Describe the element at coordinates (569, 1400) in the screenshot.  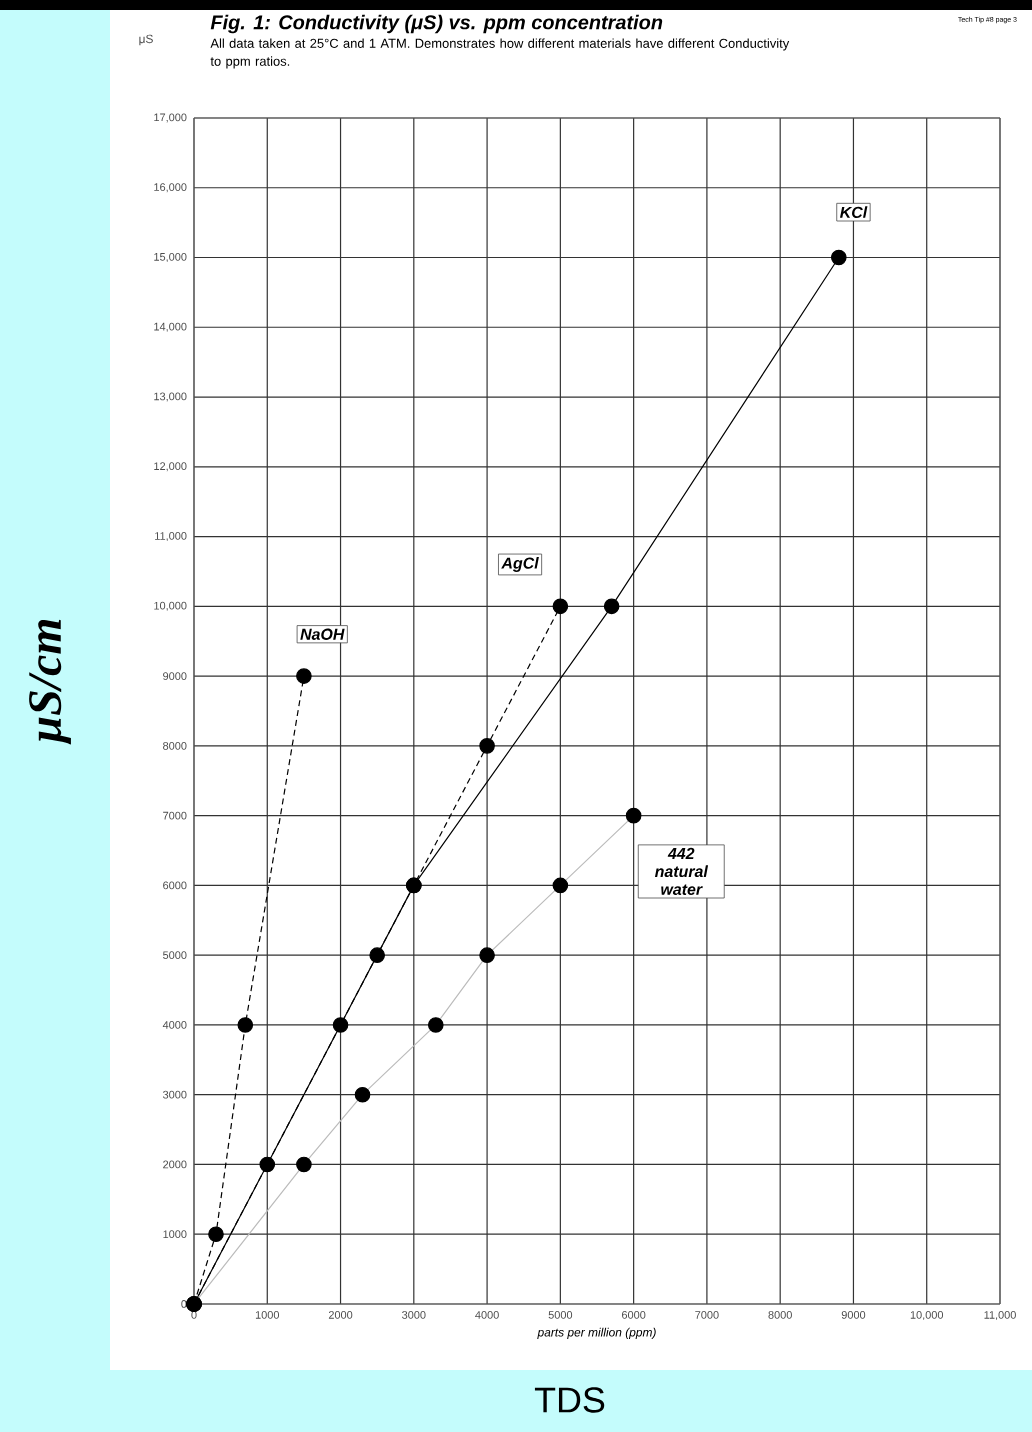
I see `text: TDS` at that location.